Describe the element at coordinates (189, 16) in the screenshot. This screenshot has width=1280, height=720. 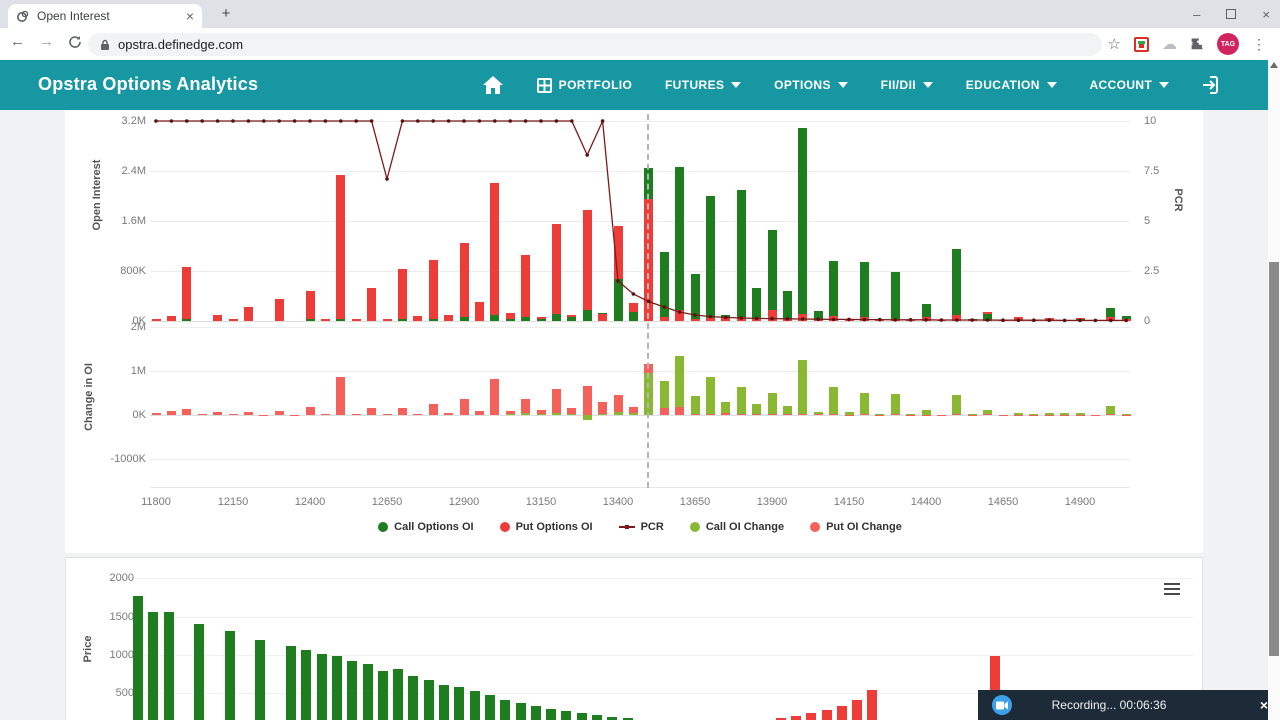
I see `tab-close-icon: ×` at that location.